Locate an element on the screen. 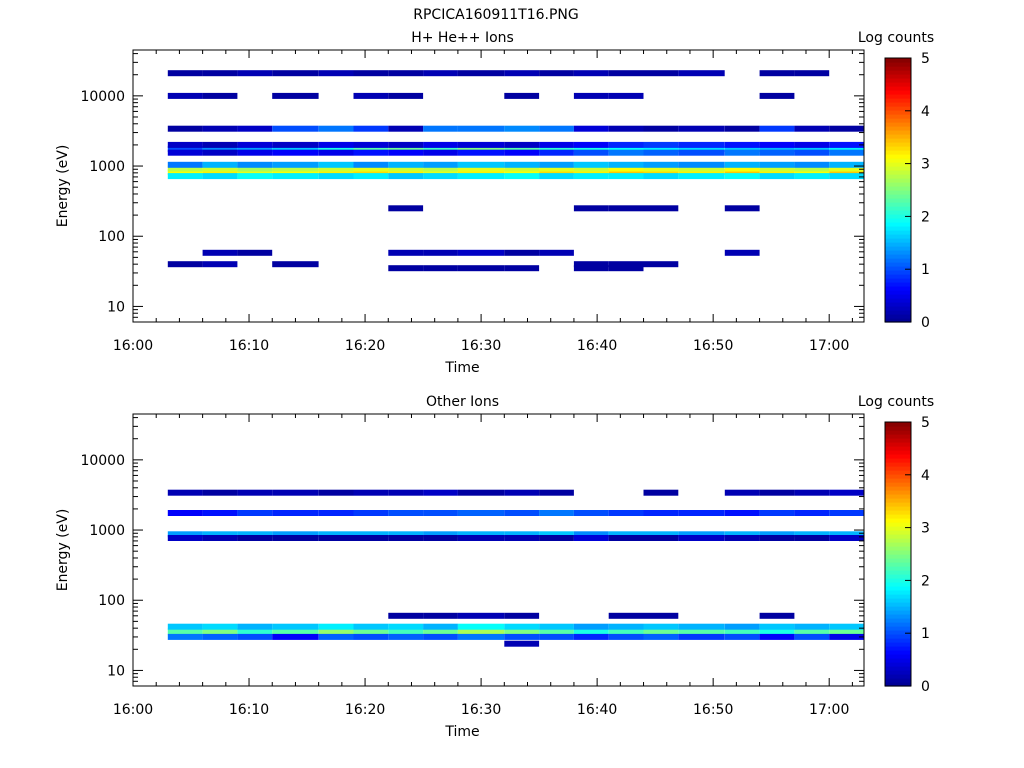 This screenshot has width=1024, height=768. y-tick-label: 100 is located at coordinates (111, 601).